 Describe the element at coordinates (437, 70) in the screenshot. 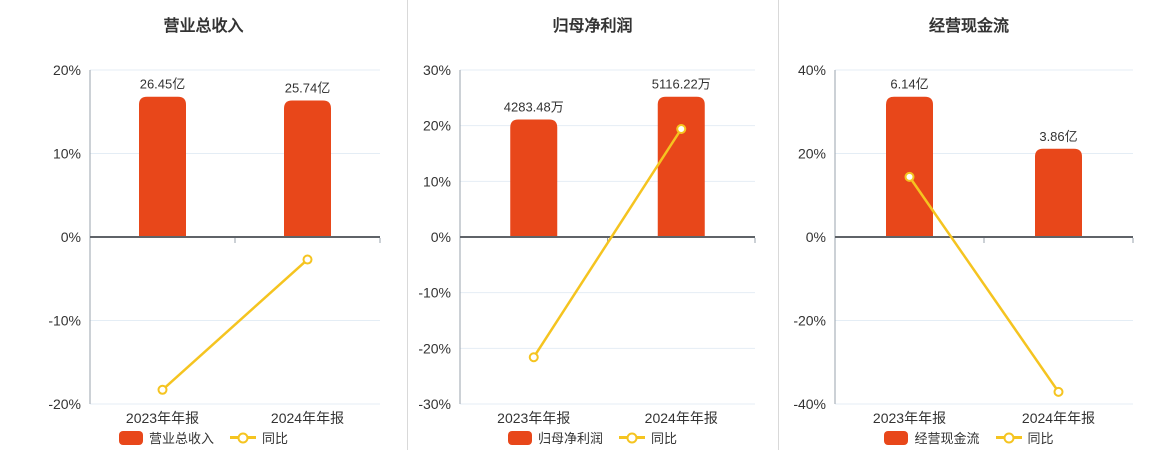

I see `y-axis-tick-label: 30%` at that location.